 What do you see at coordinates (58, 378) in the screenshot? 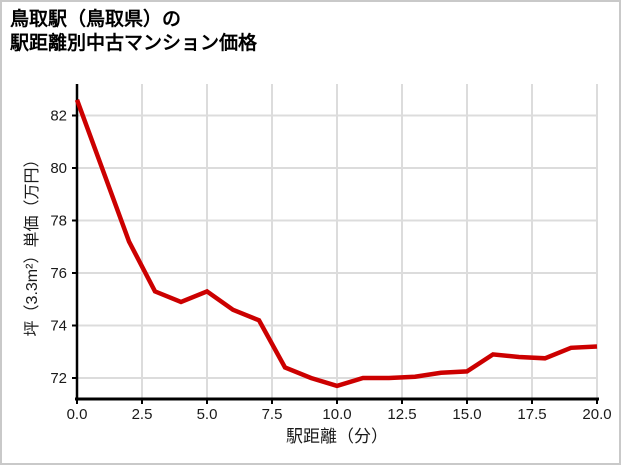
I see `y-tick-label: 72` at bounding box center [58, 378].